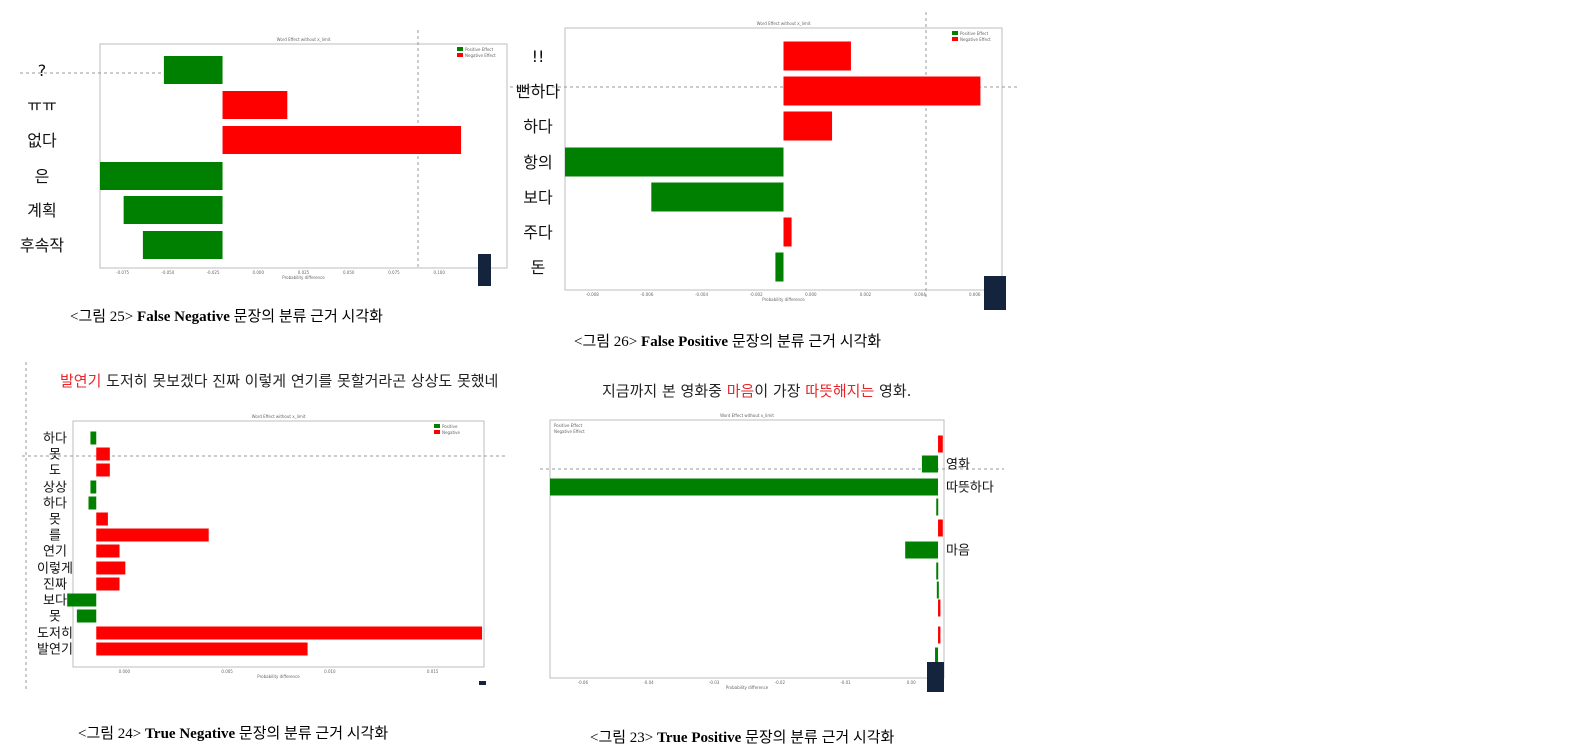 The height and width of the screenshot is (748, 1569). I want to click on y-tick-label: 도저히, so click(55, 634).